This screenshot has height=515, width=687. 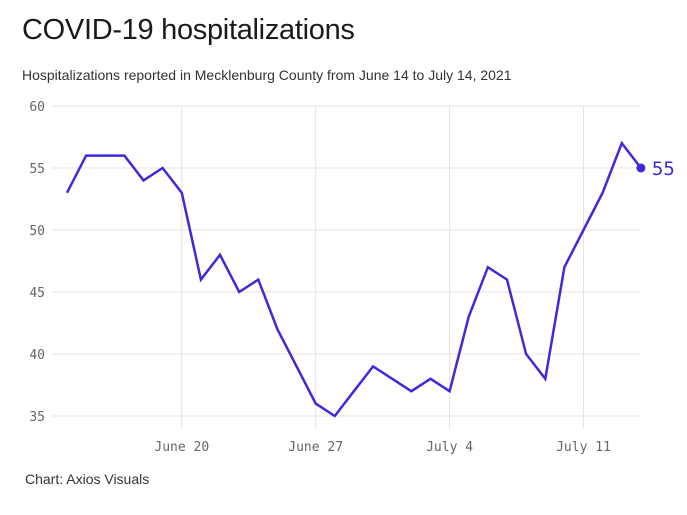 I want to click on end-value-label: 55, so click(x=663, y=169).